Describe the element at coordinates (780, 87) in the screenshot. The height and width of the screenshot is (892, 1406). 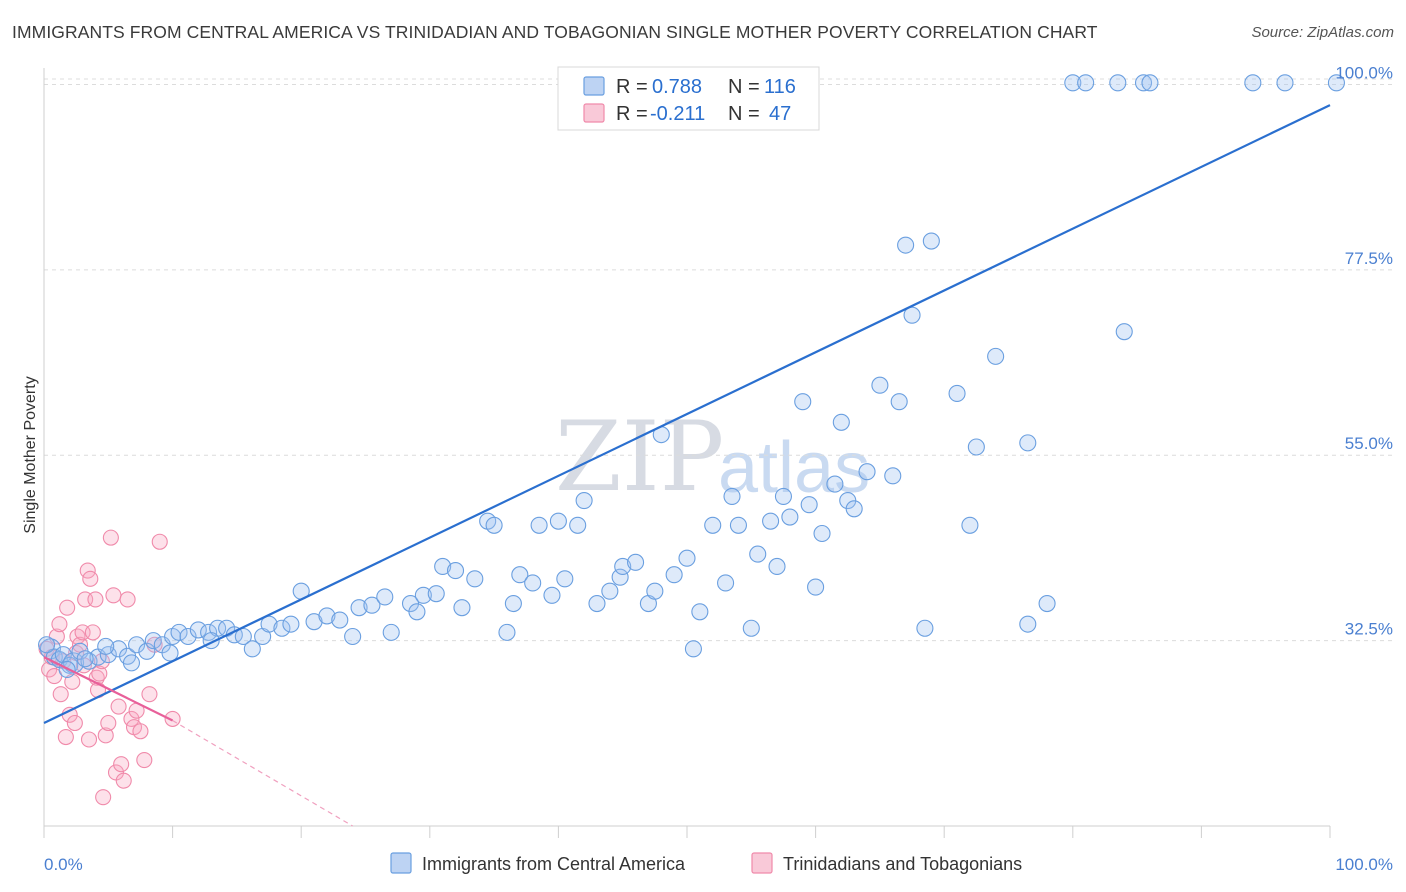
I see `legend-n-value-1: 116` at that location.